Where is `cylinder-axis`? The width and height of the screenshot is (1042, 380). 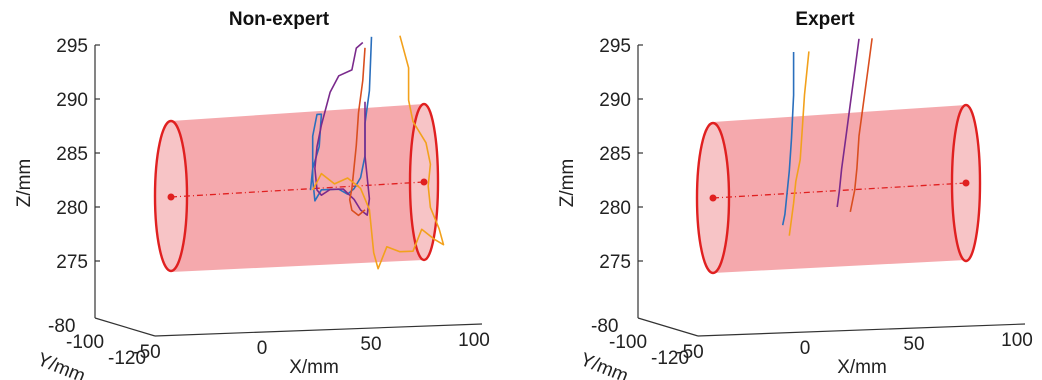 cylinder-axis is located at coordinates (297, 189).